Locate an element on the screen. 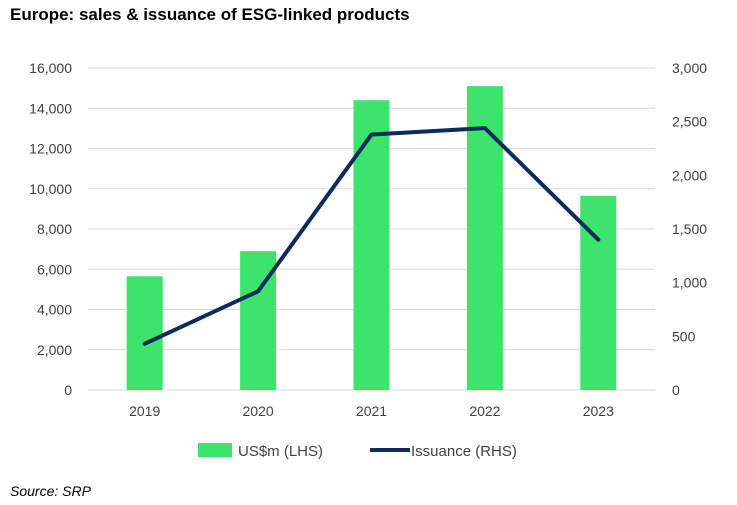 The height and width of the screenshot is (505, 737). y-right-tick-label: 1,500 is located at coordinates (689, 229).